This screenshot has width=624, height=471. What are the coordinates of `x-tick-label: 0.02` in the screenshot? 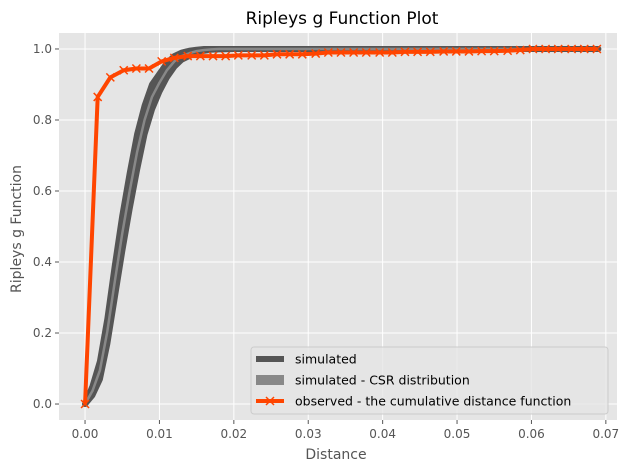 It's located at (233, 434).